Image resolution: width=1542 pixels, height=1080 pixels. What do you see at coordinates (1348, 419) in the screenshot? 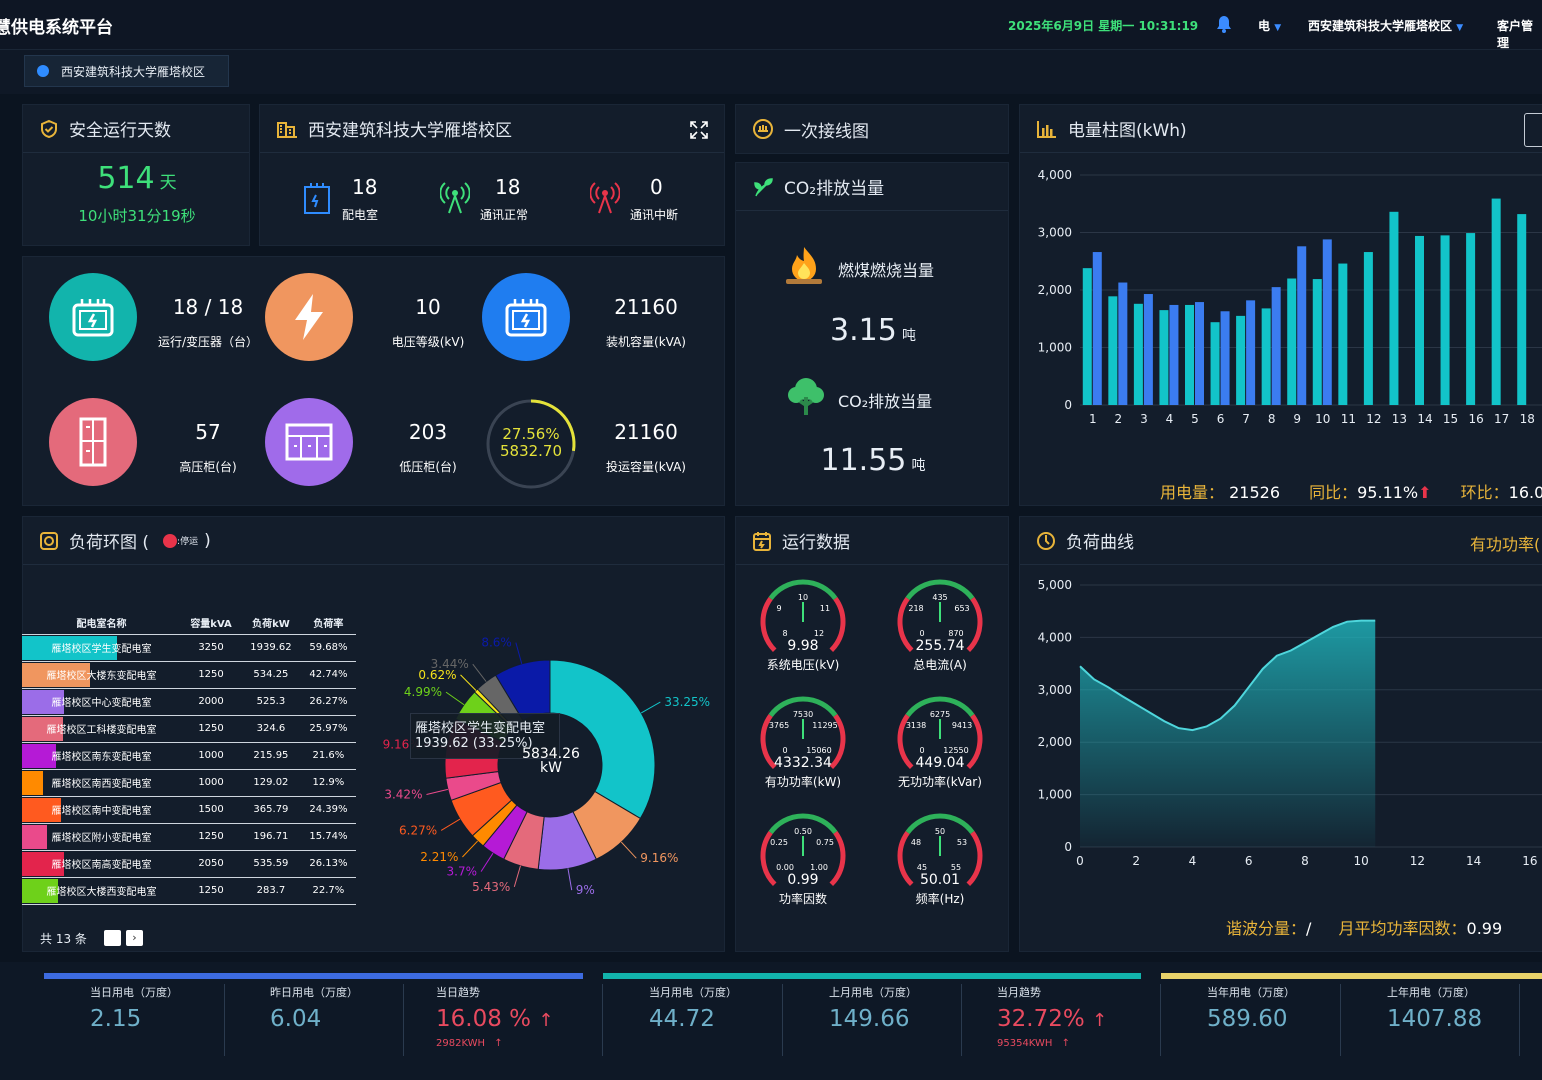
I see `x-tick-label: 11` at bounding box center [1348, 419].